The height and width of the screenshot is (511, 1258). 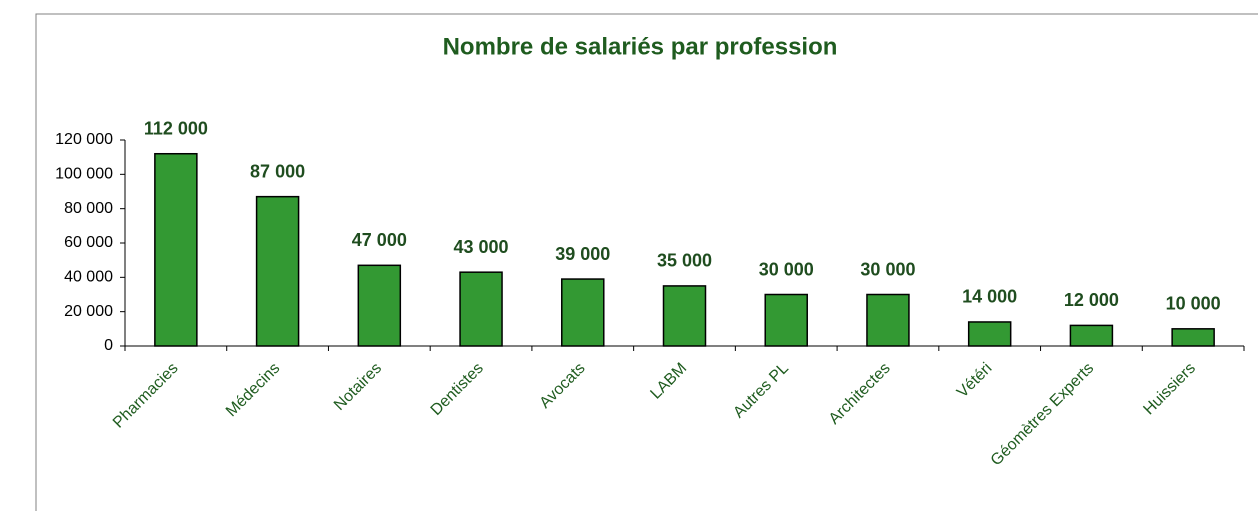 I want to click on y-tick-label: 20 000, so click(x=88, y=311).